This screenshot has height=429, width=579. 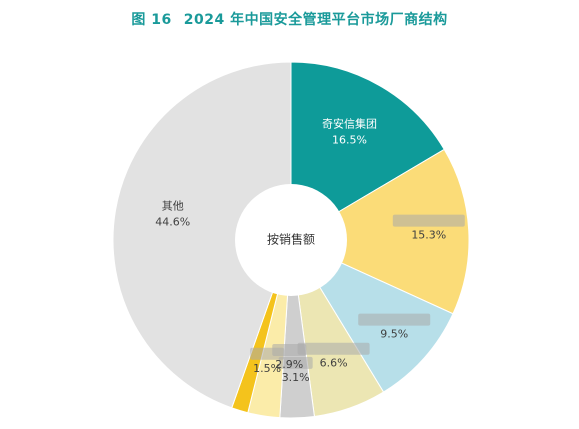 I want to click on figure-title: 图 16 2024 年中国安全管理平台市场厂商结构, so click(x=289, y=19).